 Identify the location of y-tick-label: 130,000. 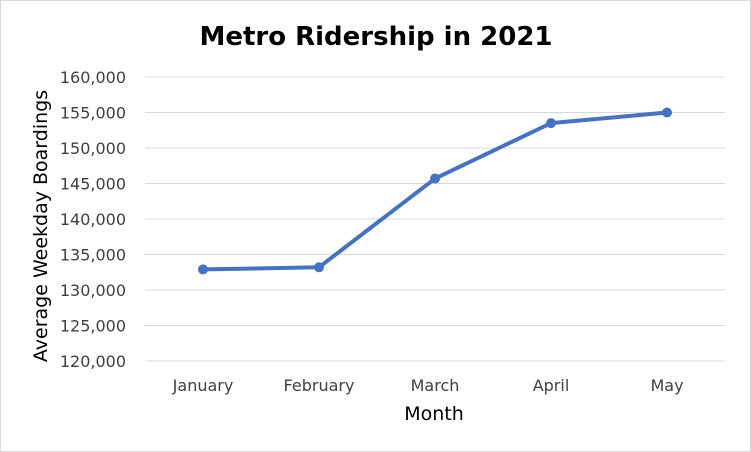
(93, 290).